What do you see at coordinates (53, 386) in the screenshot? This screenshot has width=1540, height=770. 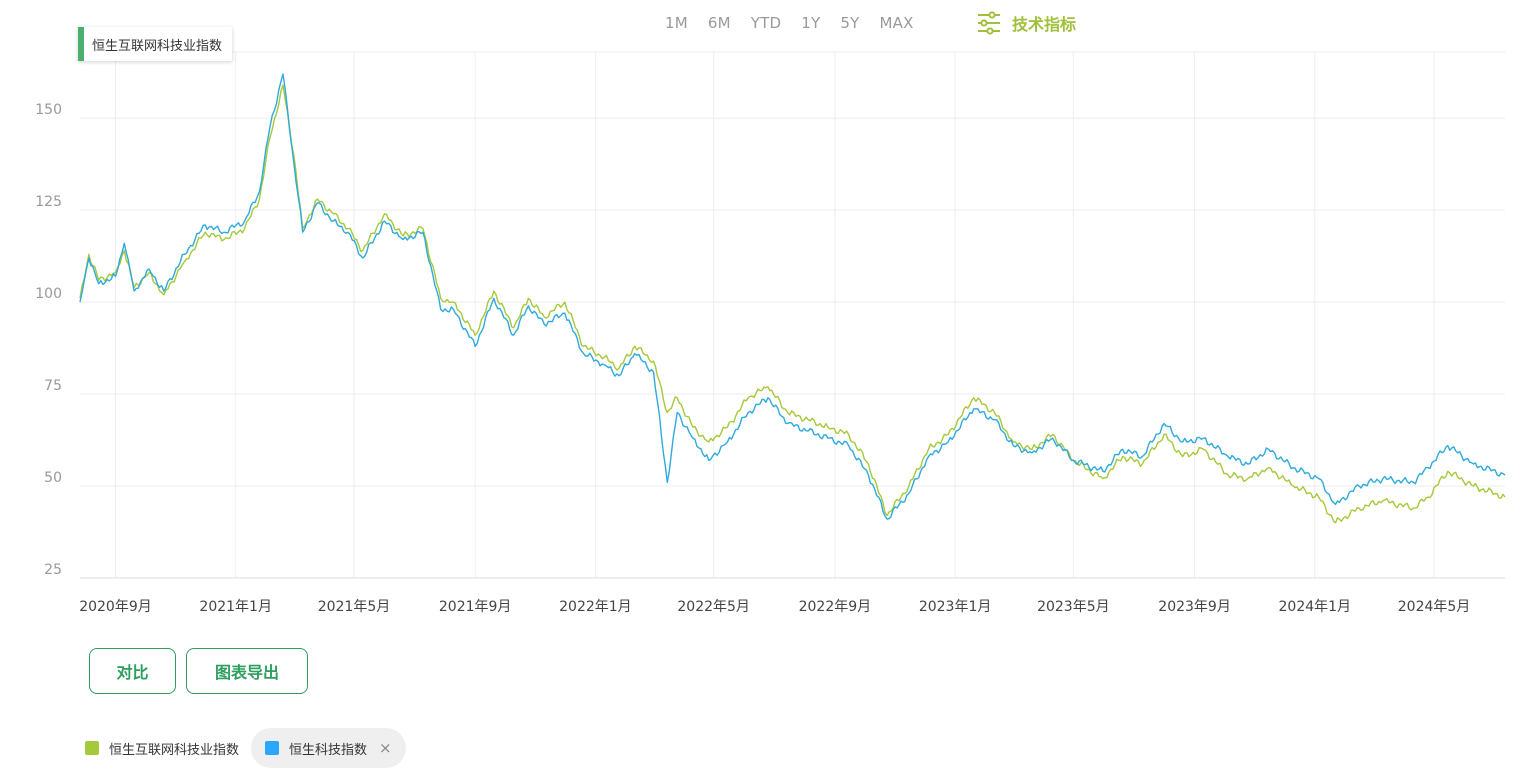 I see `y-tick-label: 75` at bounding box center [53, 386].